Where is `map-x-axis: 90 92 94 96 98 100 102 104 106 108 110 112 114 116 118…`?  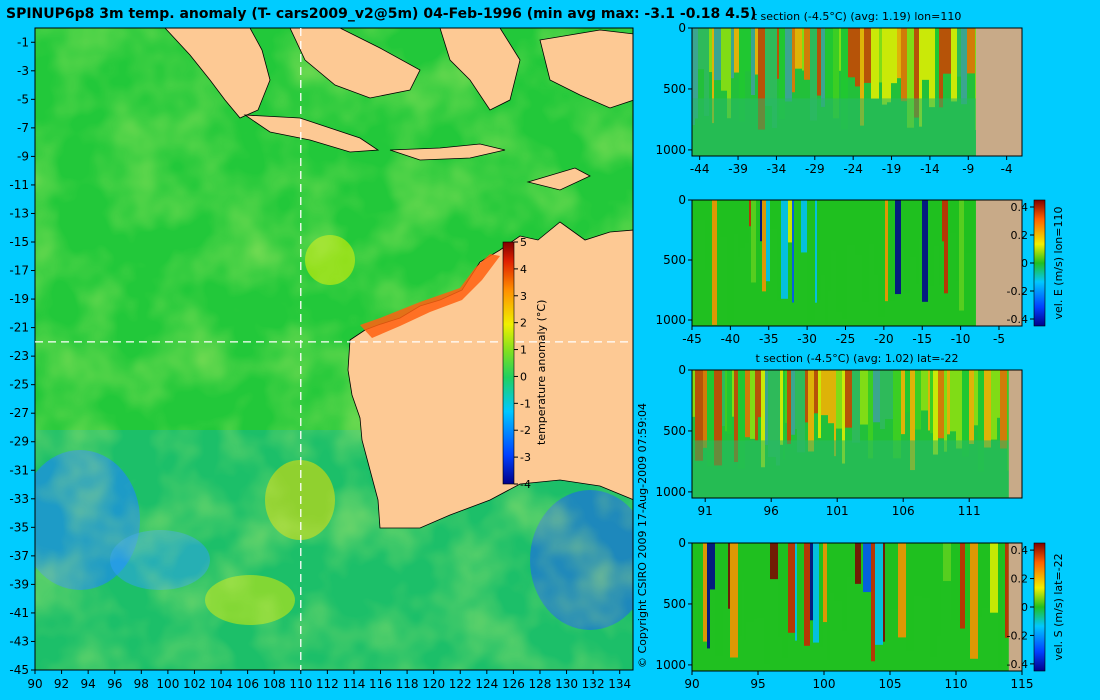
map-x-axis: 90 92 94 96 98 100 102 104 106 108 110 112 114 116 118… is located at coordinates (329, 680).